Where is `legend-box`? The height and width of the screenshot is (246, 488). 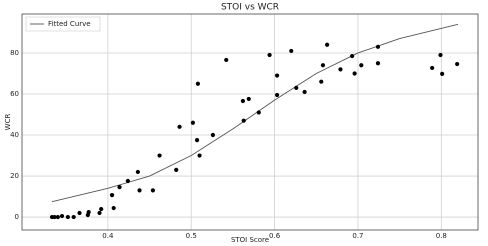
legend-box is located at coordinates (63, 24).